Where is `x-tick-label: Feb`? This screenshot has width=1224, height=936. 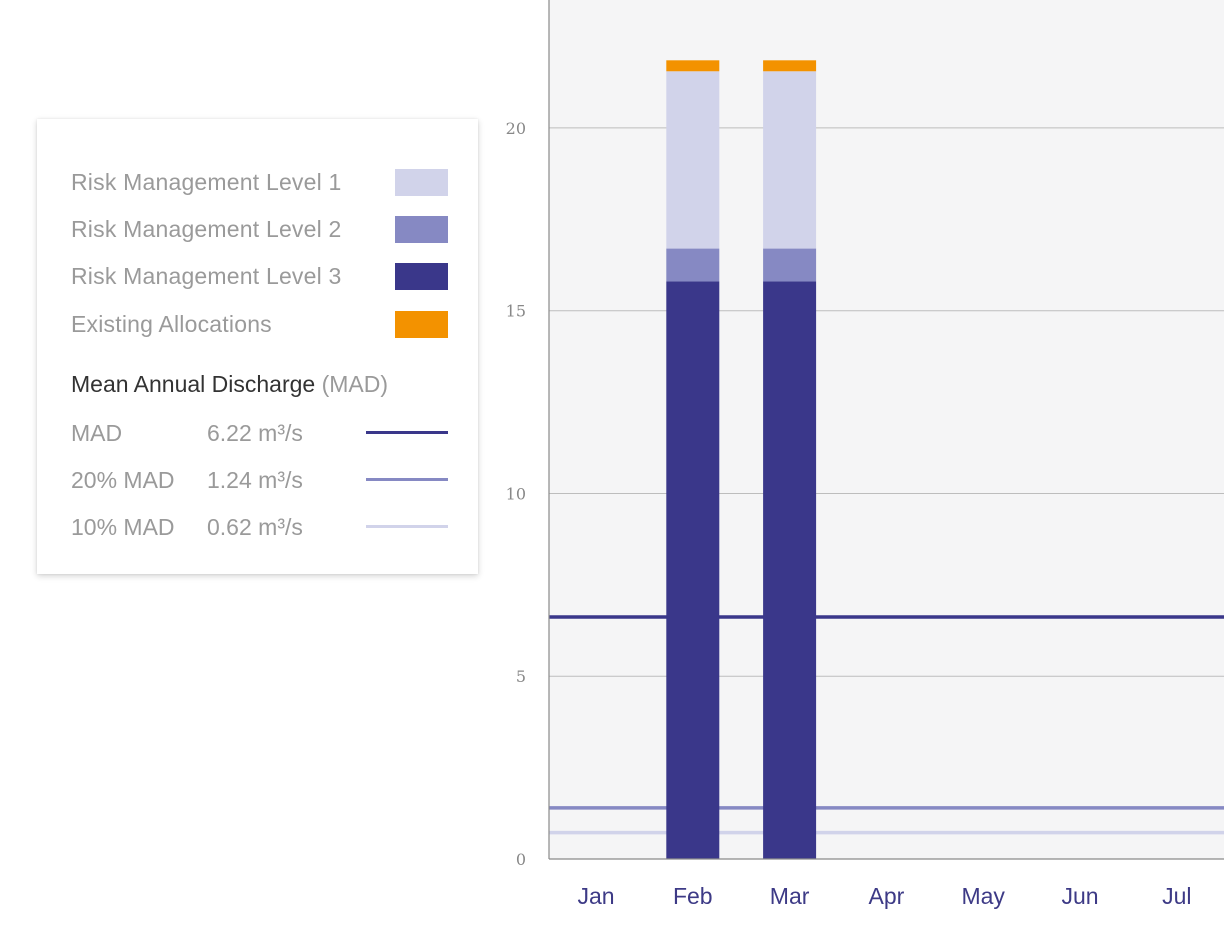
x-tick-label: Feb is located at coordinates (693, 896).